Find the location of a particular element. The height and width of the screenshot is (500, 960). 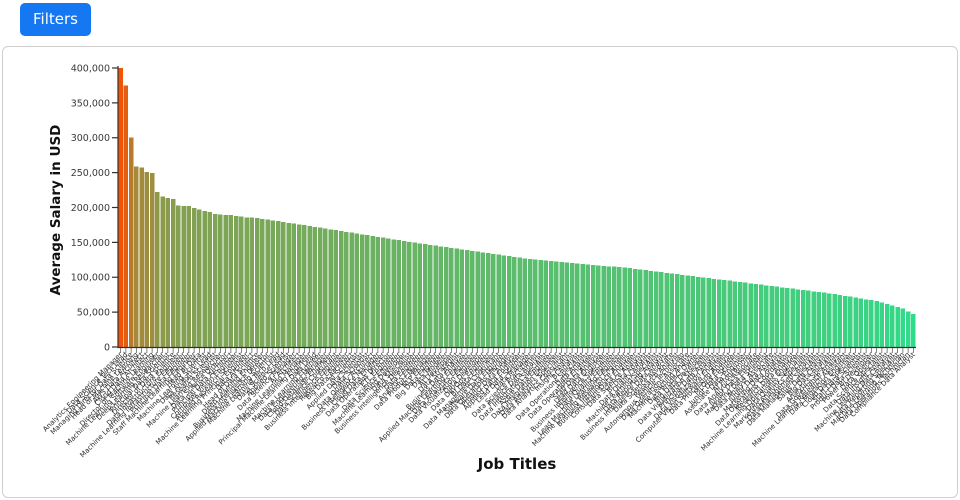

bar: Big Data Developer is located at coordinates (703, 312).